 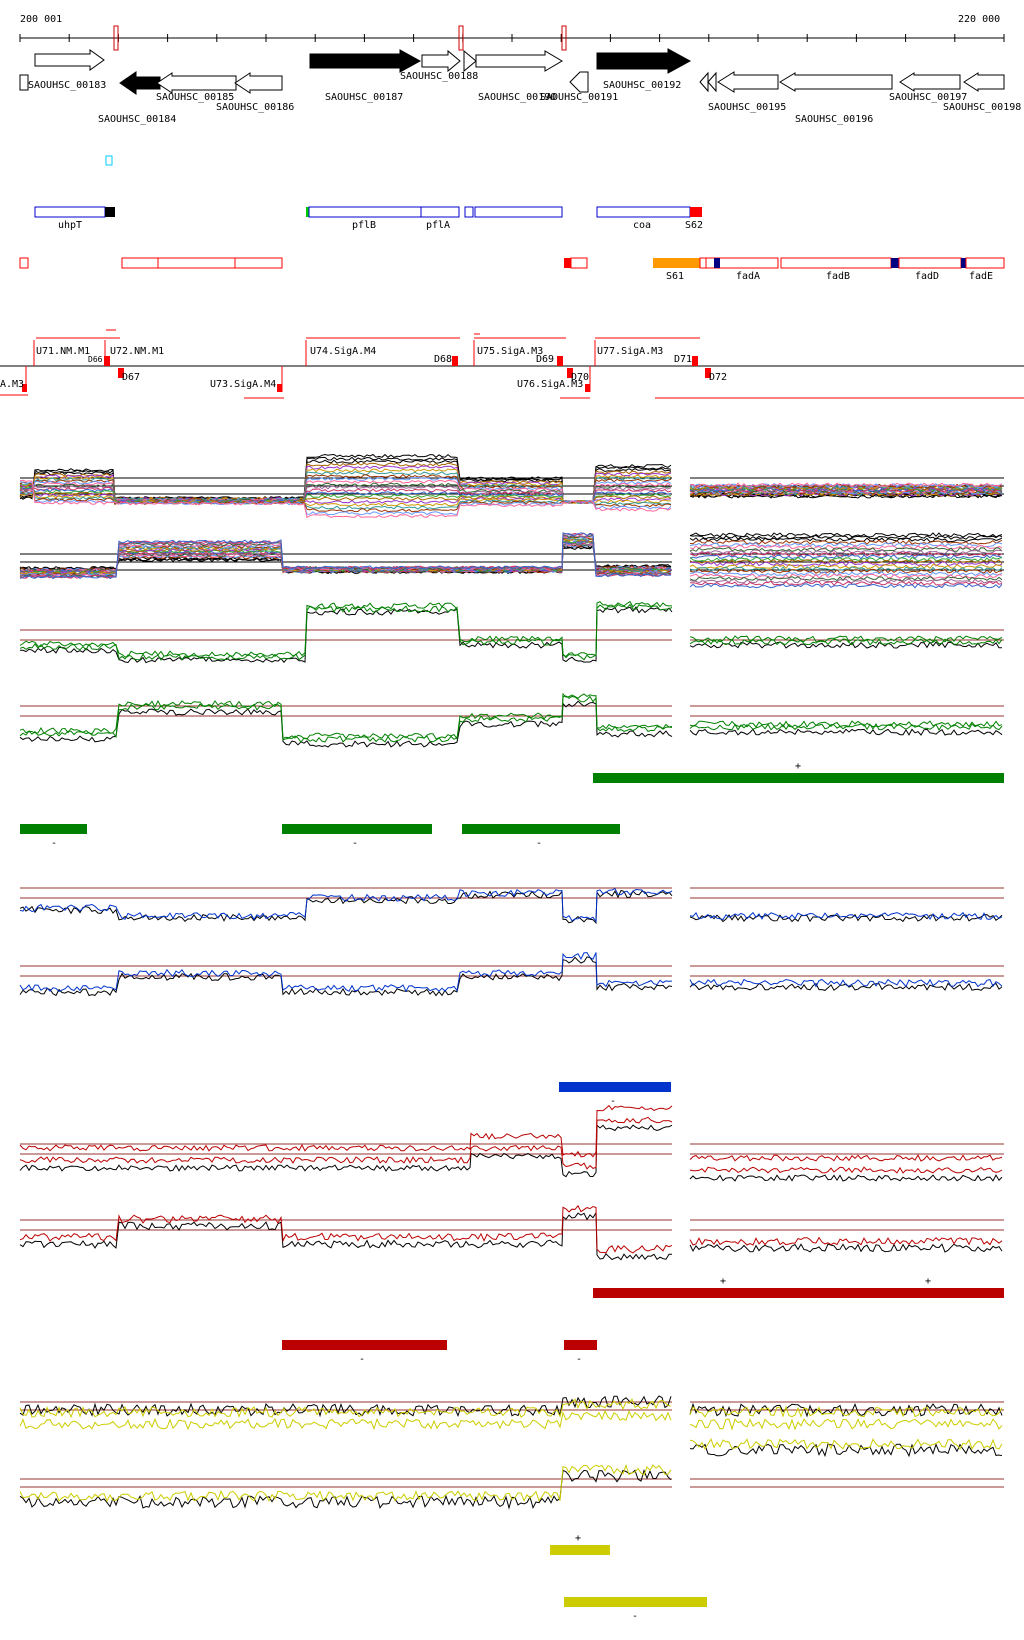 What do you see at coordinates (981, 276) in the screenshot?
I see `feature-label: fadE` at bounding box center [981, 276].